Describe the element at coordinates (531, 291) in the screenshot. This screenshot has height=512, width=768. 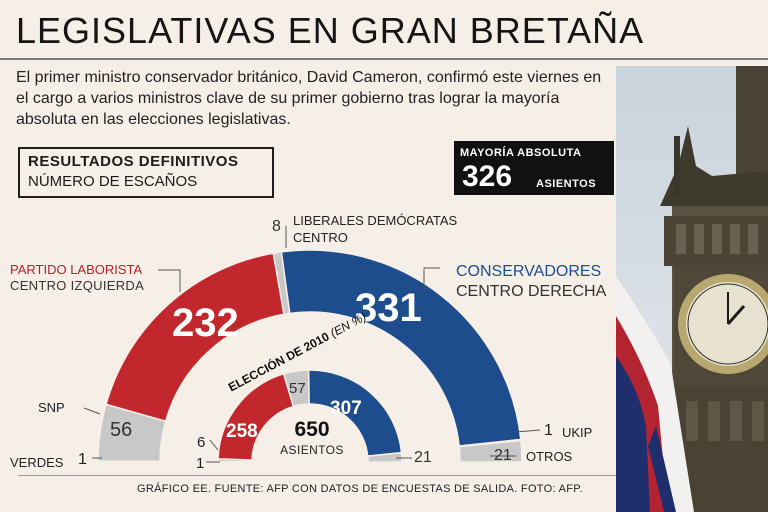
I see `conservative-sublabel: CENTRO DERECHA` at that location.